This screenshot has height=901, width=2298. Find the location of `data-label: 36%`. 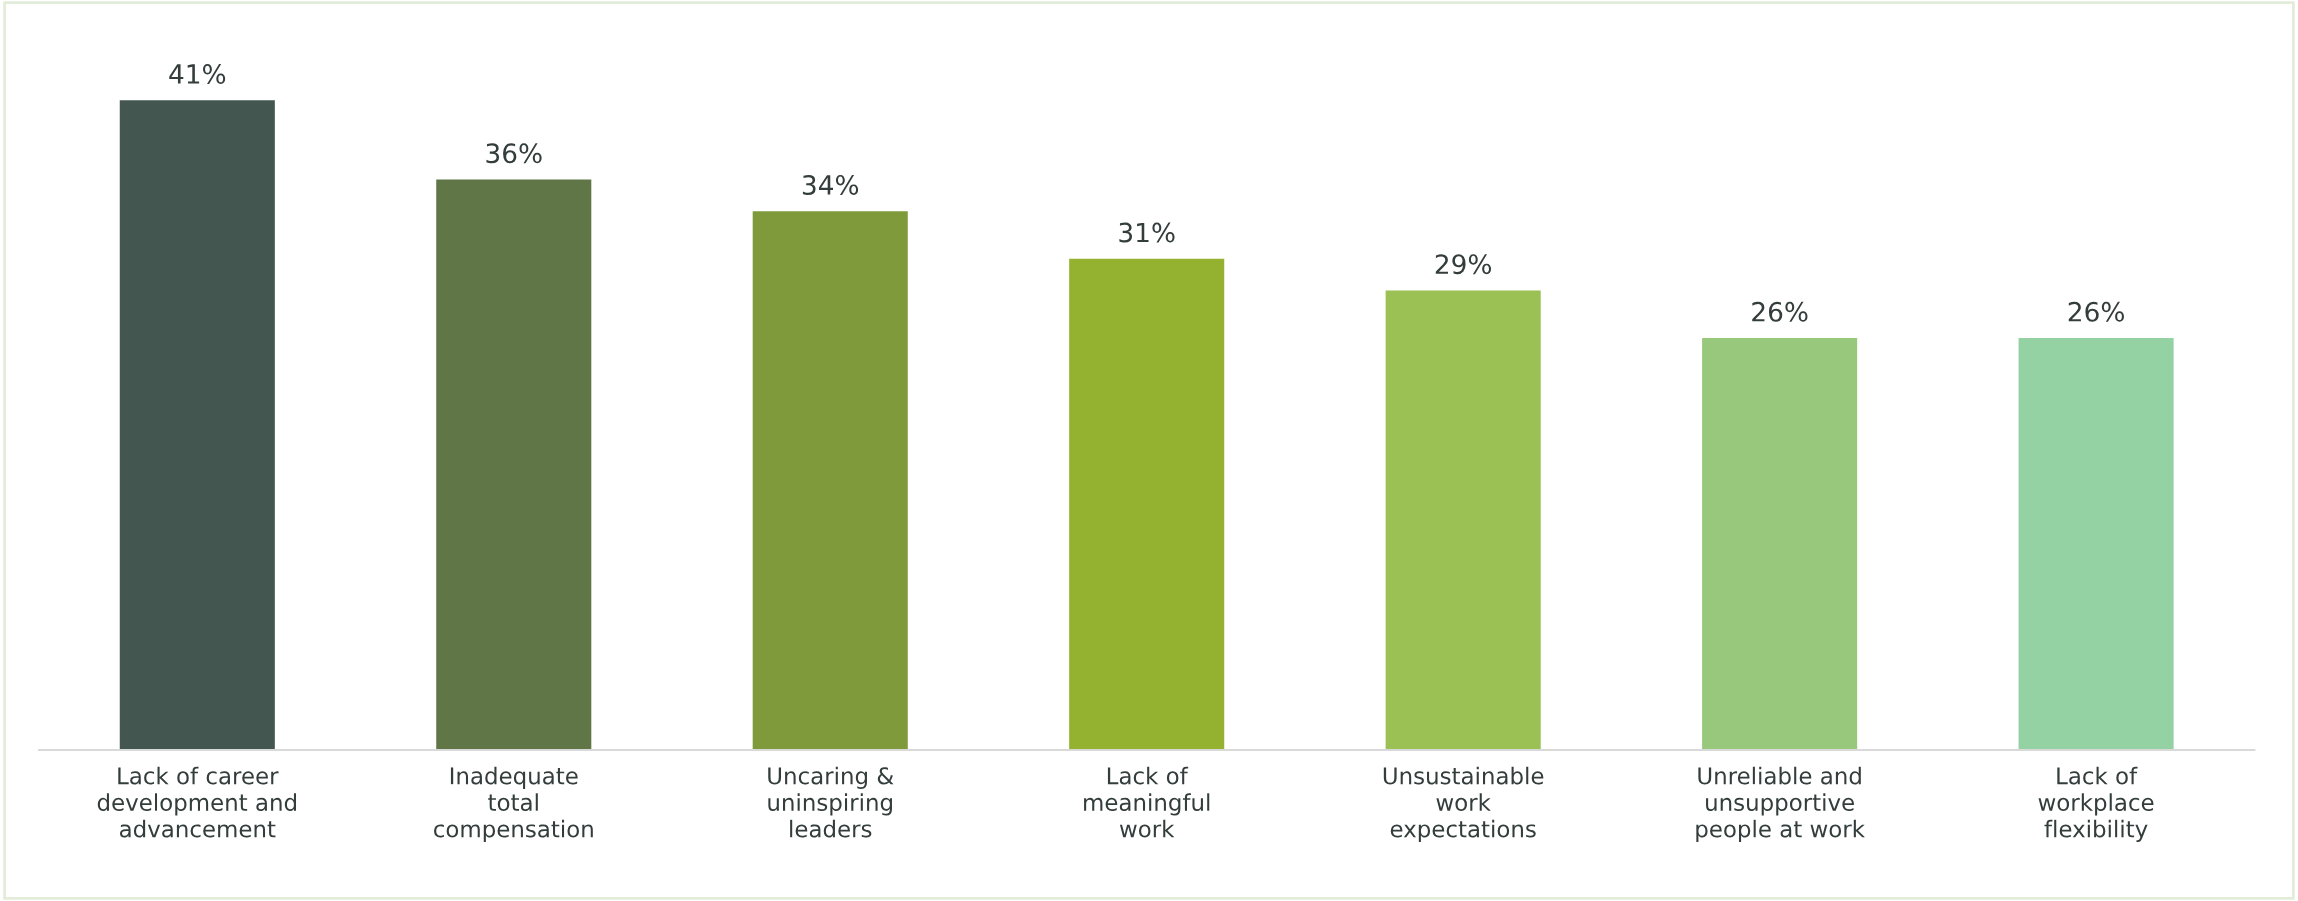

data-label: 36% is located at coordinates (514, 153).